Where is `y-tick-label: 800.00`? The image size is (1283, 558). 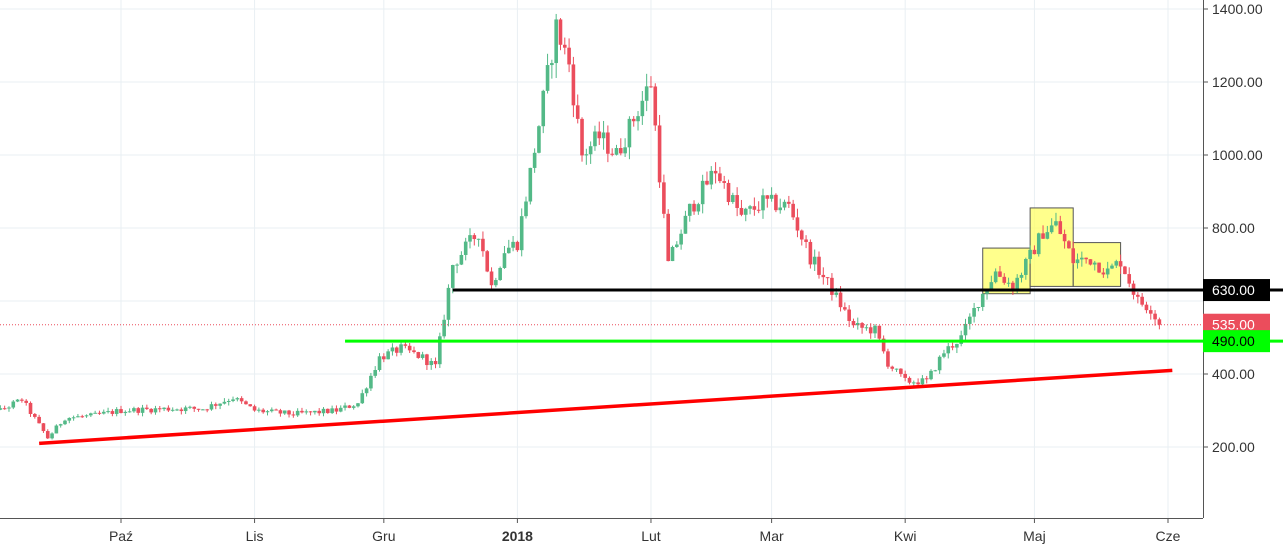 y-tick-label: 800.00 is located at coordinates (1233, 228).